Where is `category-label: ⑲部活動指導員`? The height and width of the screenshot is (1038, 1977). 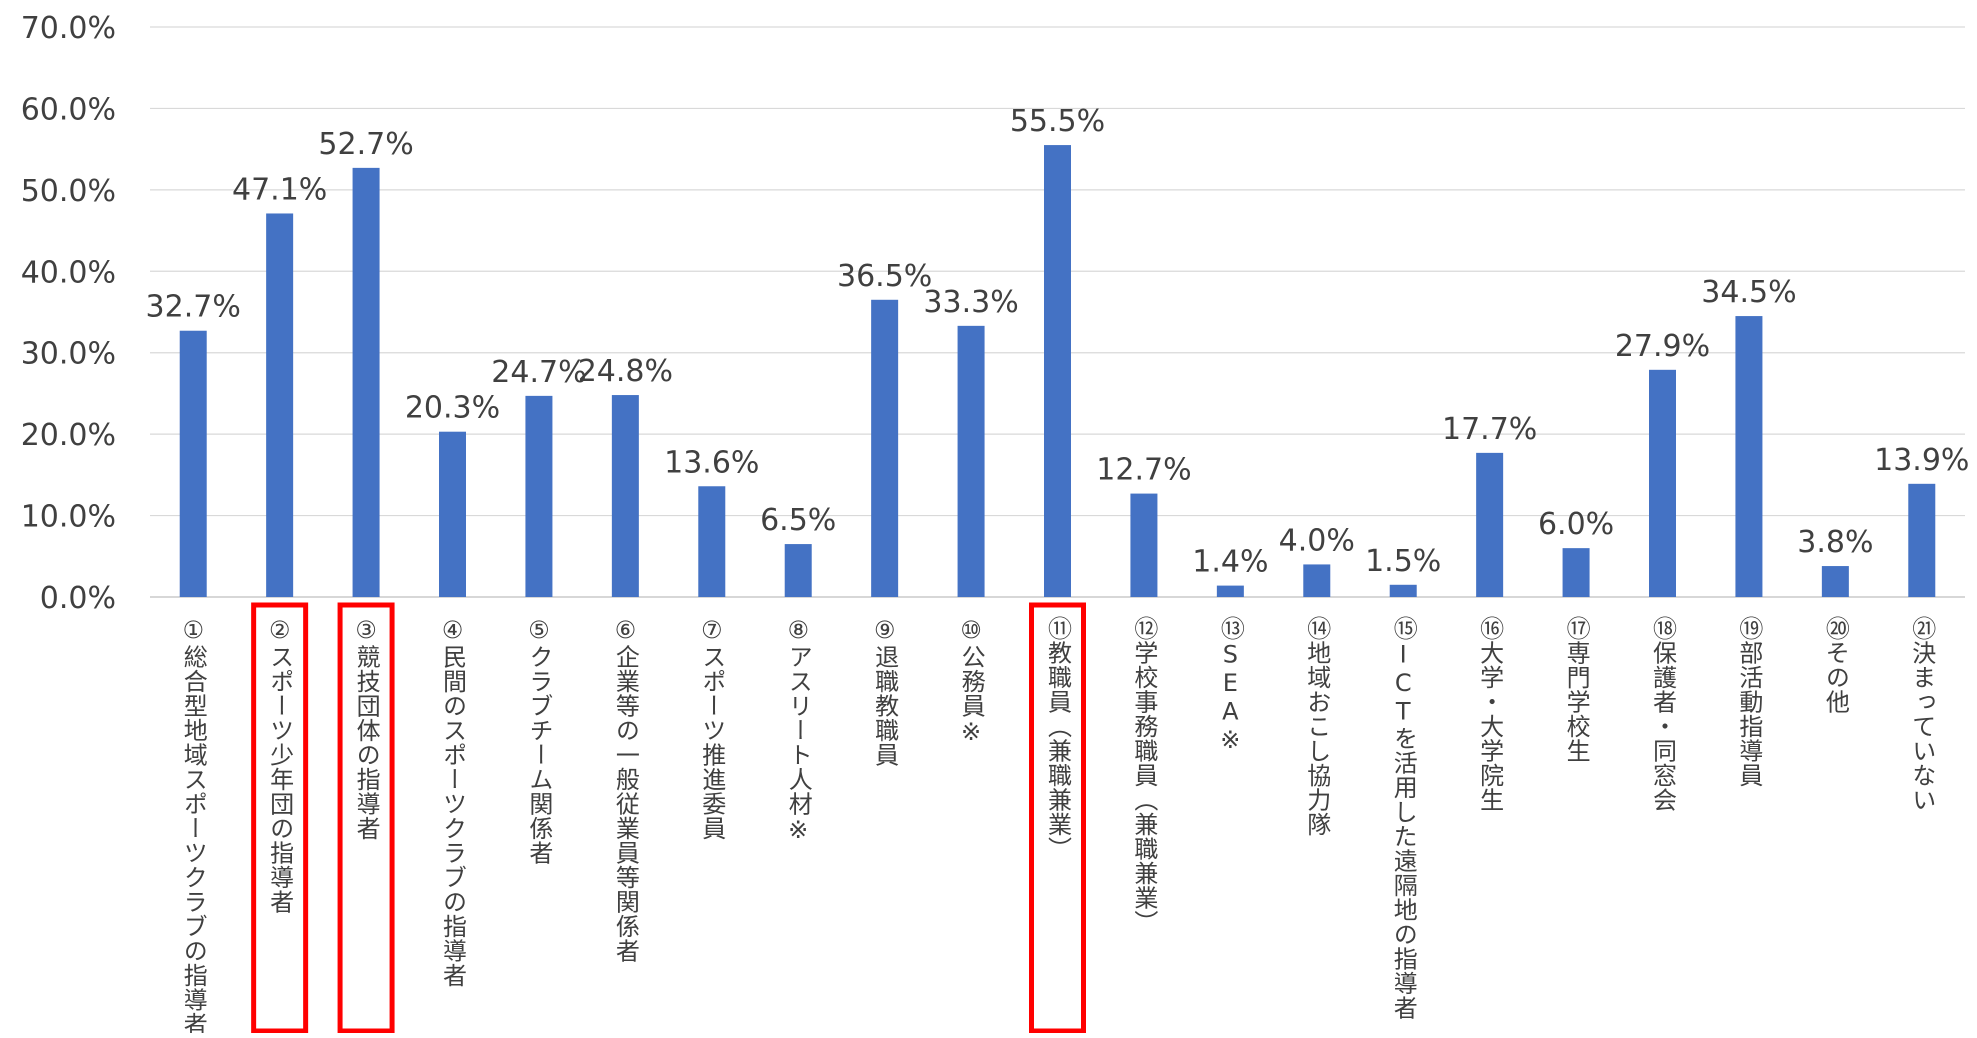
category-label: ⑲部活動指導員 is located at coordinates (1749, 702).